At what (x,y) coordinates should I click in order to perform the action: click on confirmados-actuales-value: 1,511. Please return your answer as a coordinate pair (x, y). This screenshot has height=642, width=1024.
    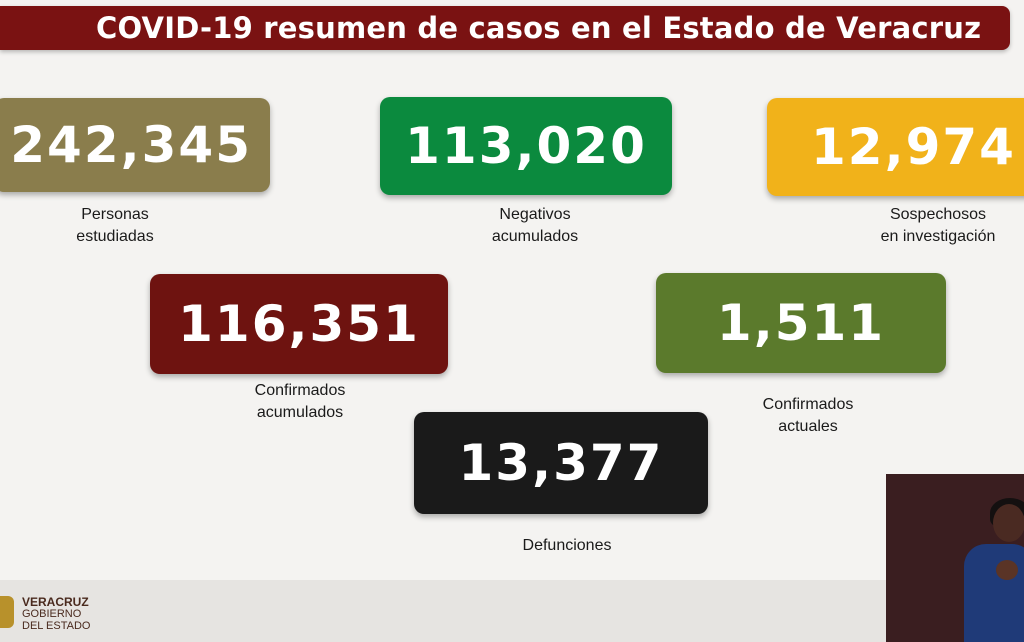
    Looking at the image, I should click on (801, 323).